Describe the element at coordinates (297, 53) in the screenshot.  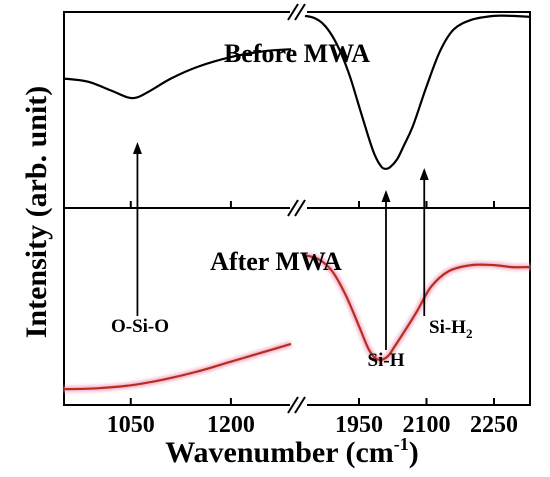
I see `panel-title-before: Before MWA` at that location.